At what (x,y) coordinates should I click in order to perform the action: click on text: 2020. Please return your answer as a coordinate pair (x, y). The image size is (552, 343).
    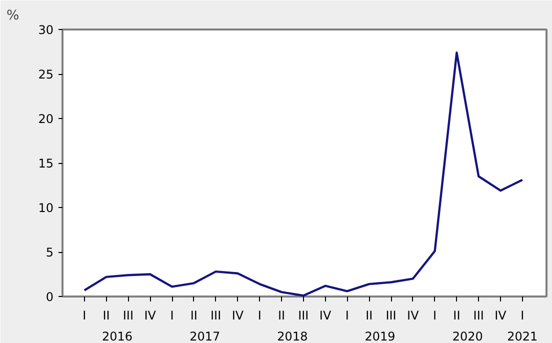
    Looking at the image, I should click on (467, 336).